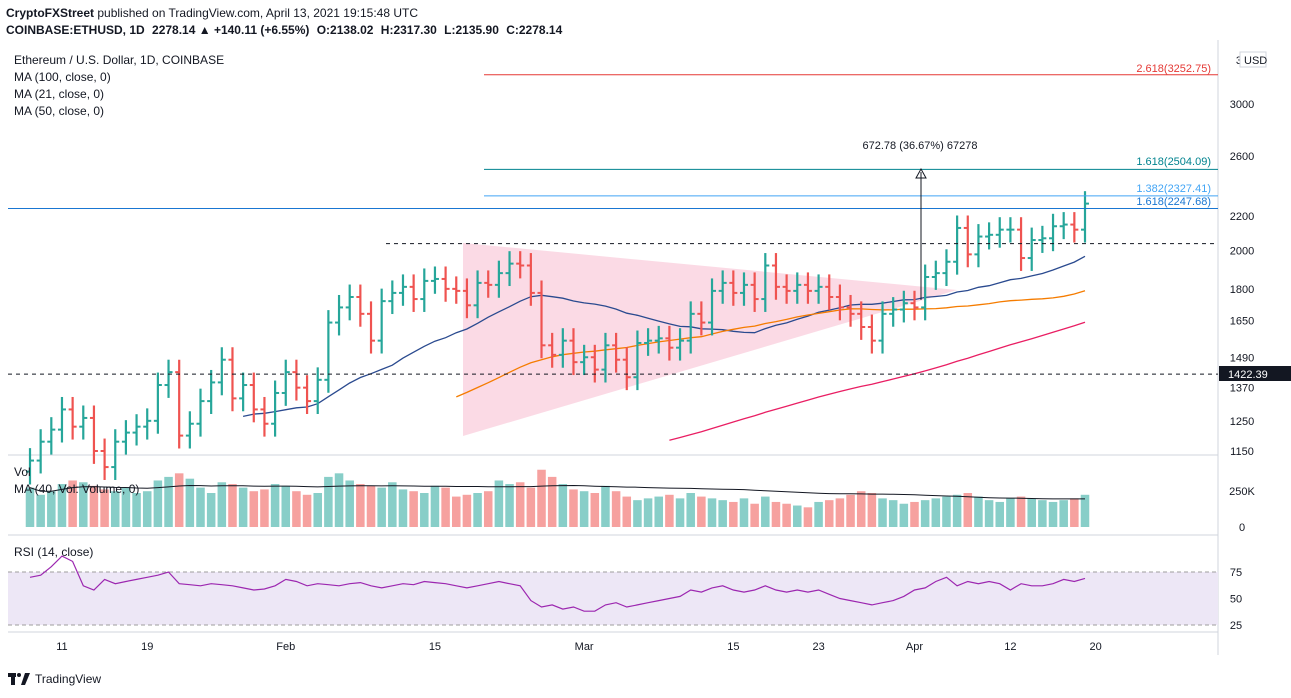 The height and width of the screenshot is (698, 1291). What do you see at coordinates (733, 647) in the screenshot?
I see `date-tick-label: 15` at bounding box center [733, 647].